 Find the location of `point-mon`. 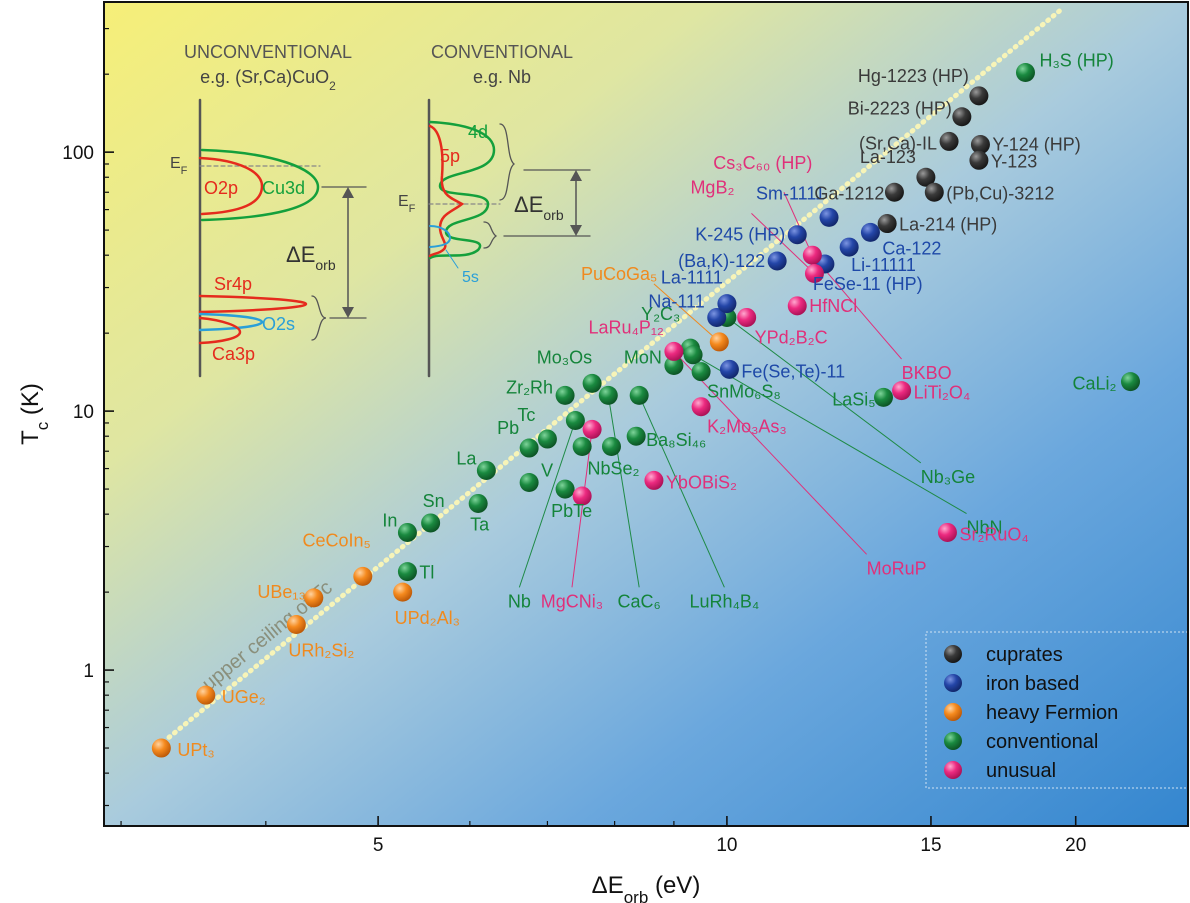

point-mon is located at coordinates (674, 366).